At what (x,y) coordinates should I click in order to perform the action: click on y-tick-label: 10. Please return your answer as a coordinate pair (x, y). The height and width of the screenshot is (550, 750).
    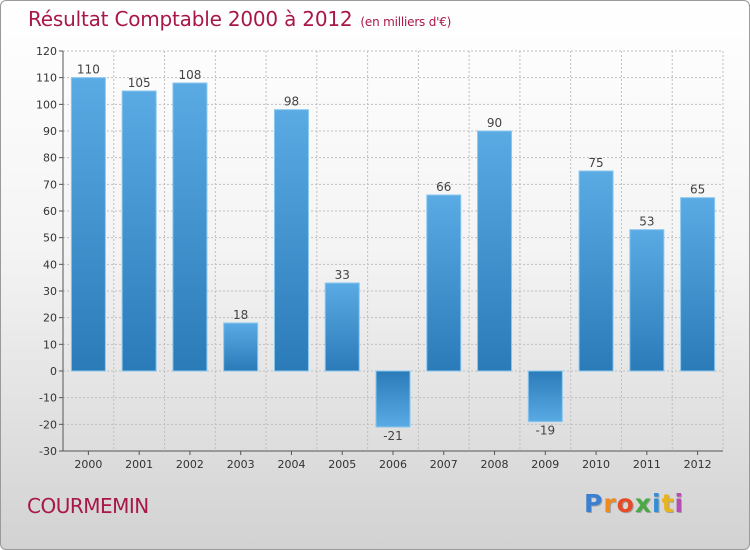
    Looking at the image, I should click on (50, 344).